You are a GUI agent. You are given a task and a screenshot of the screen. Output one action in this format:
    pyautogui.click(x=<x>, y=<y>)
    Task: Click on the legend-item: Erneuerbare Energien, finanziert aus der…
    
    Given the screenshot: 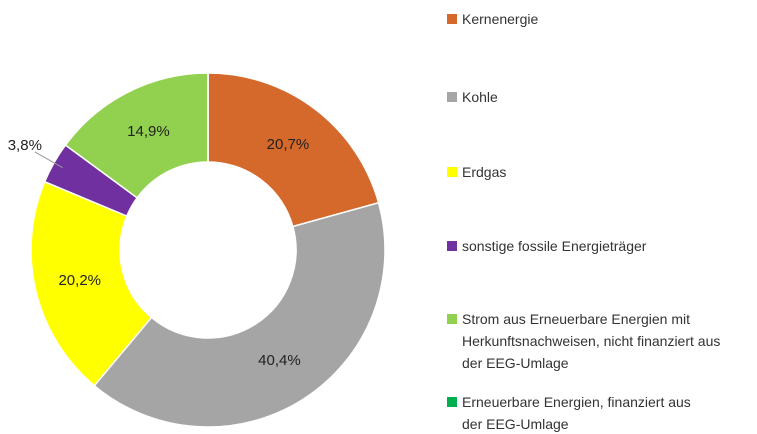 What is the action you would take?
    pyautogui.click(x=597, y=412)
    